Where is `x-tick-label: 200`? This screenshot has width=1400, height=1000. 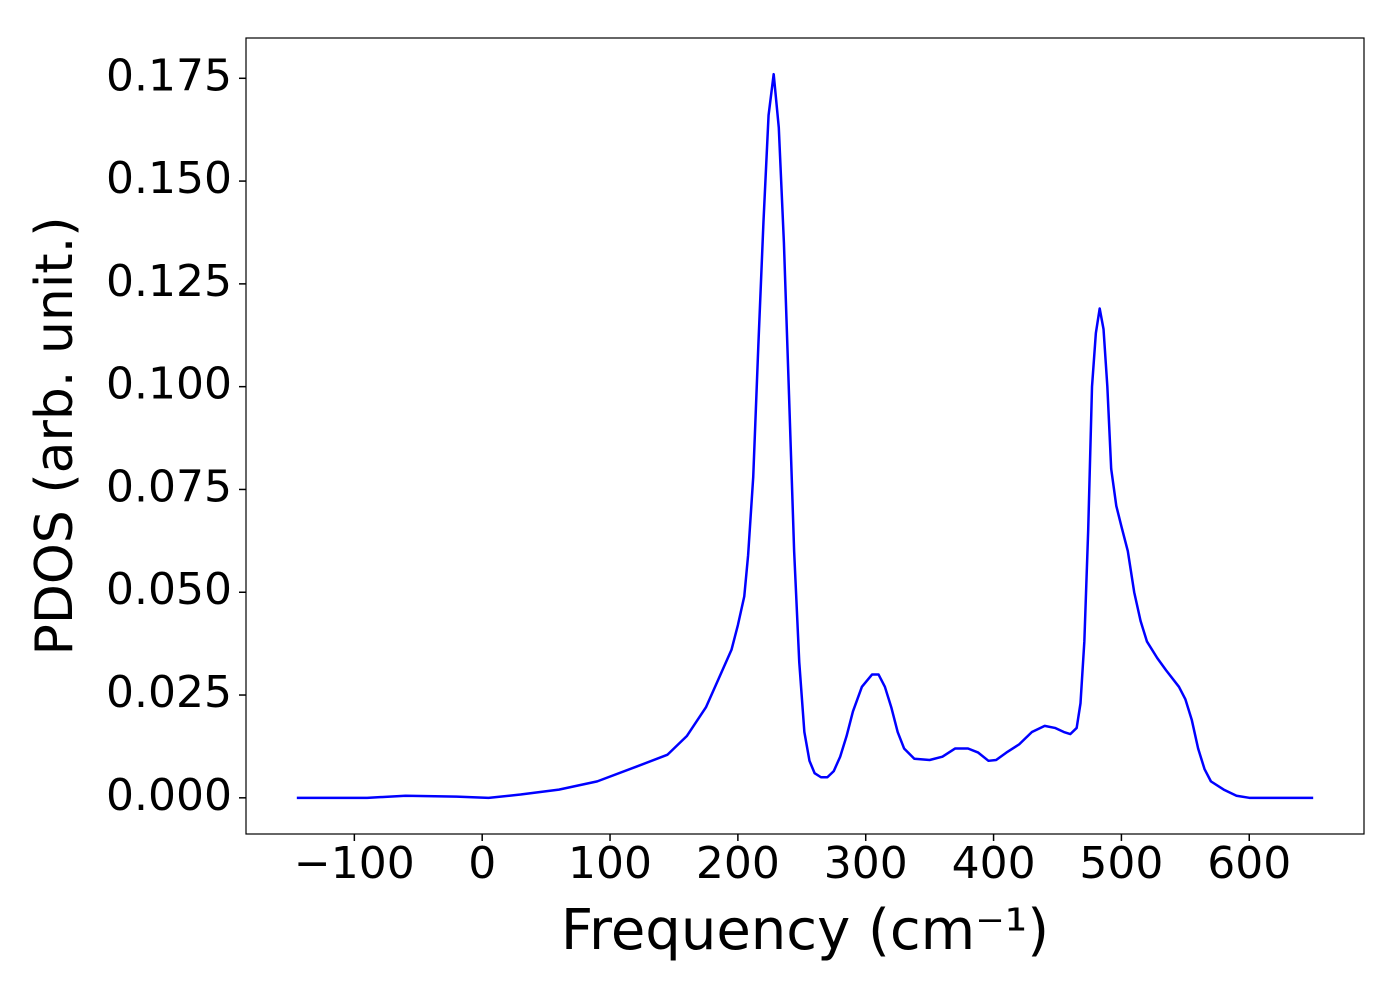
x-tick-label: 200 is located at coordinates (738, 863).